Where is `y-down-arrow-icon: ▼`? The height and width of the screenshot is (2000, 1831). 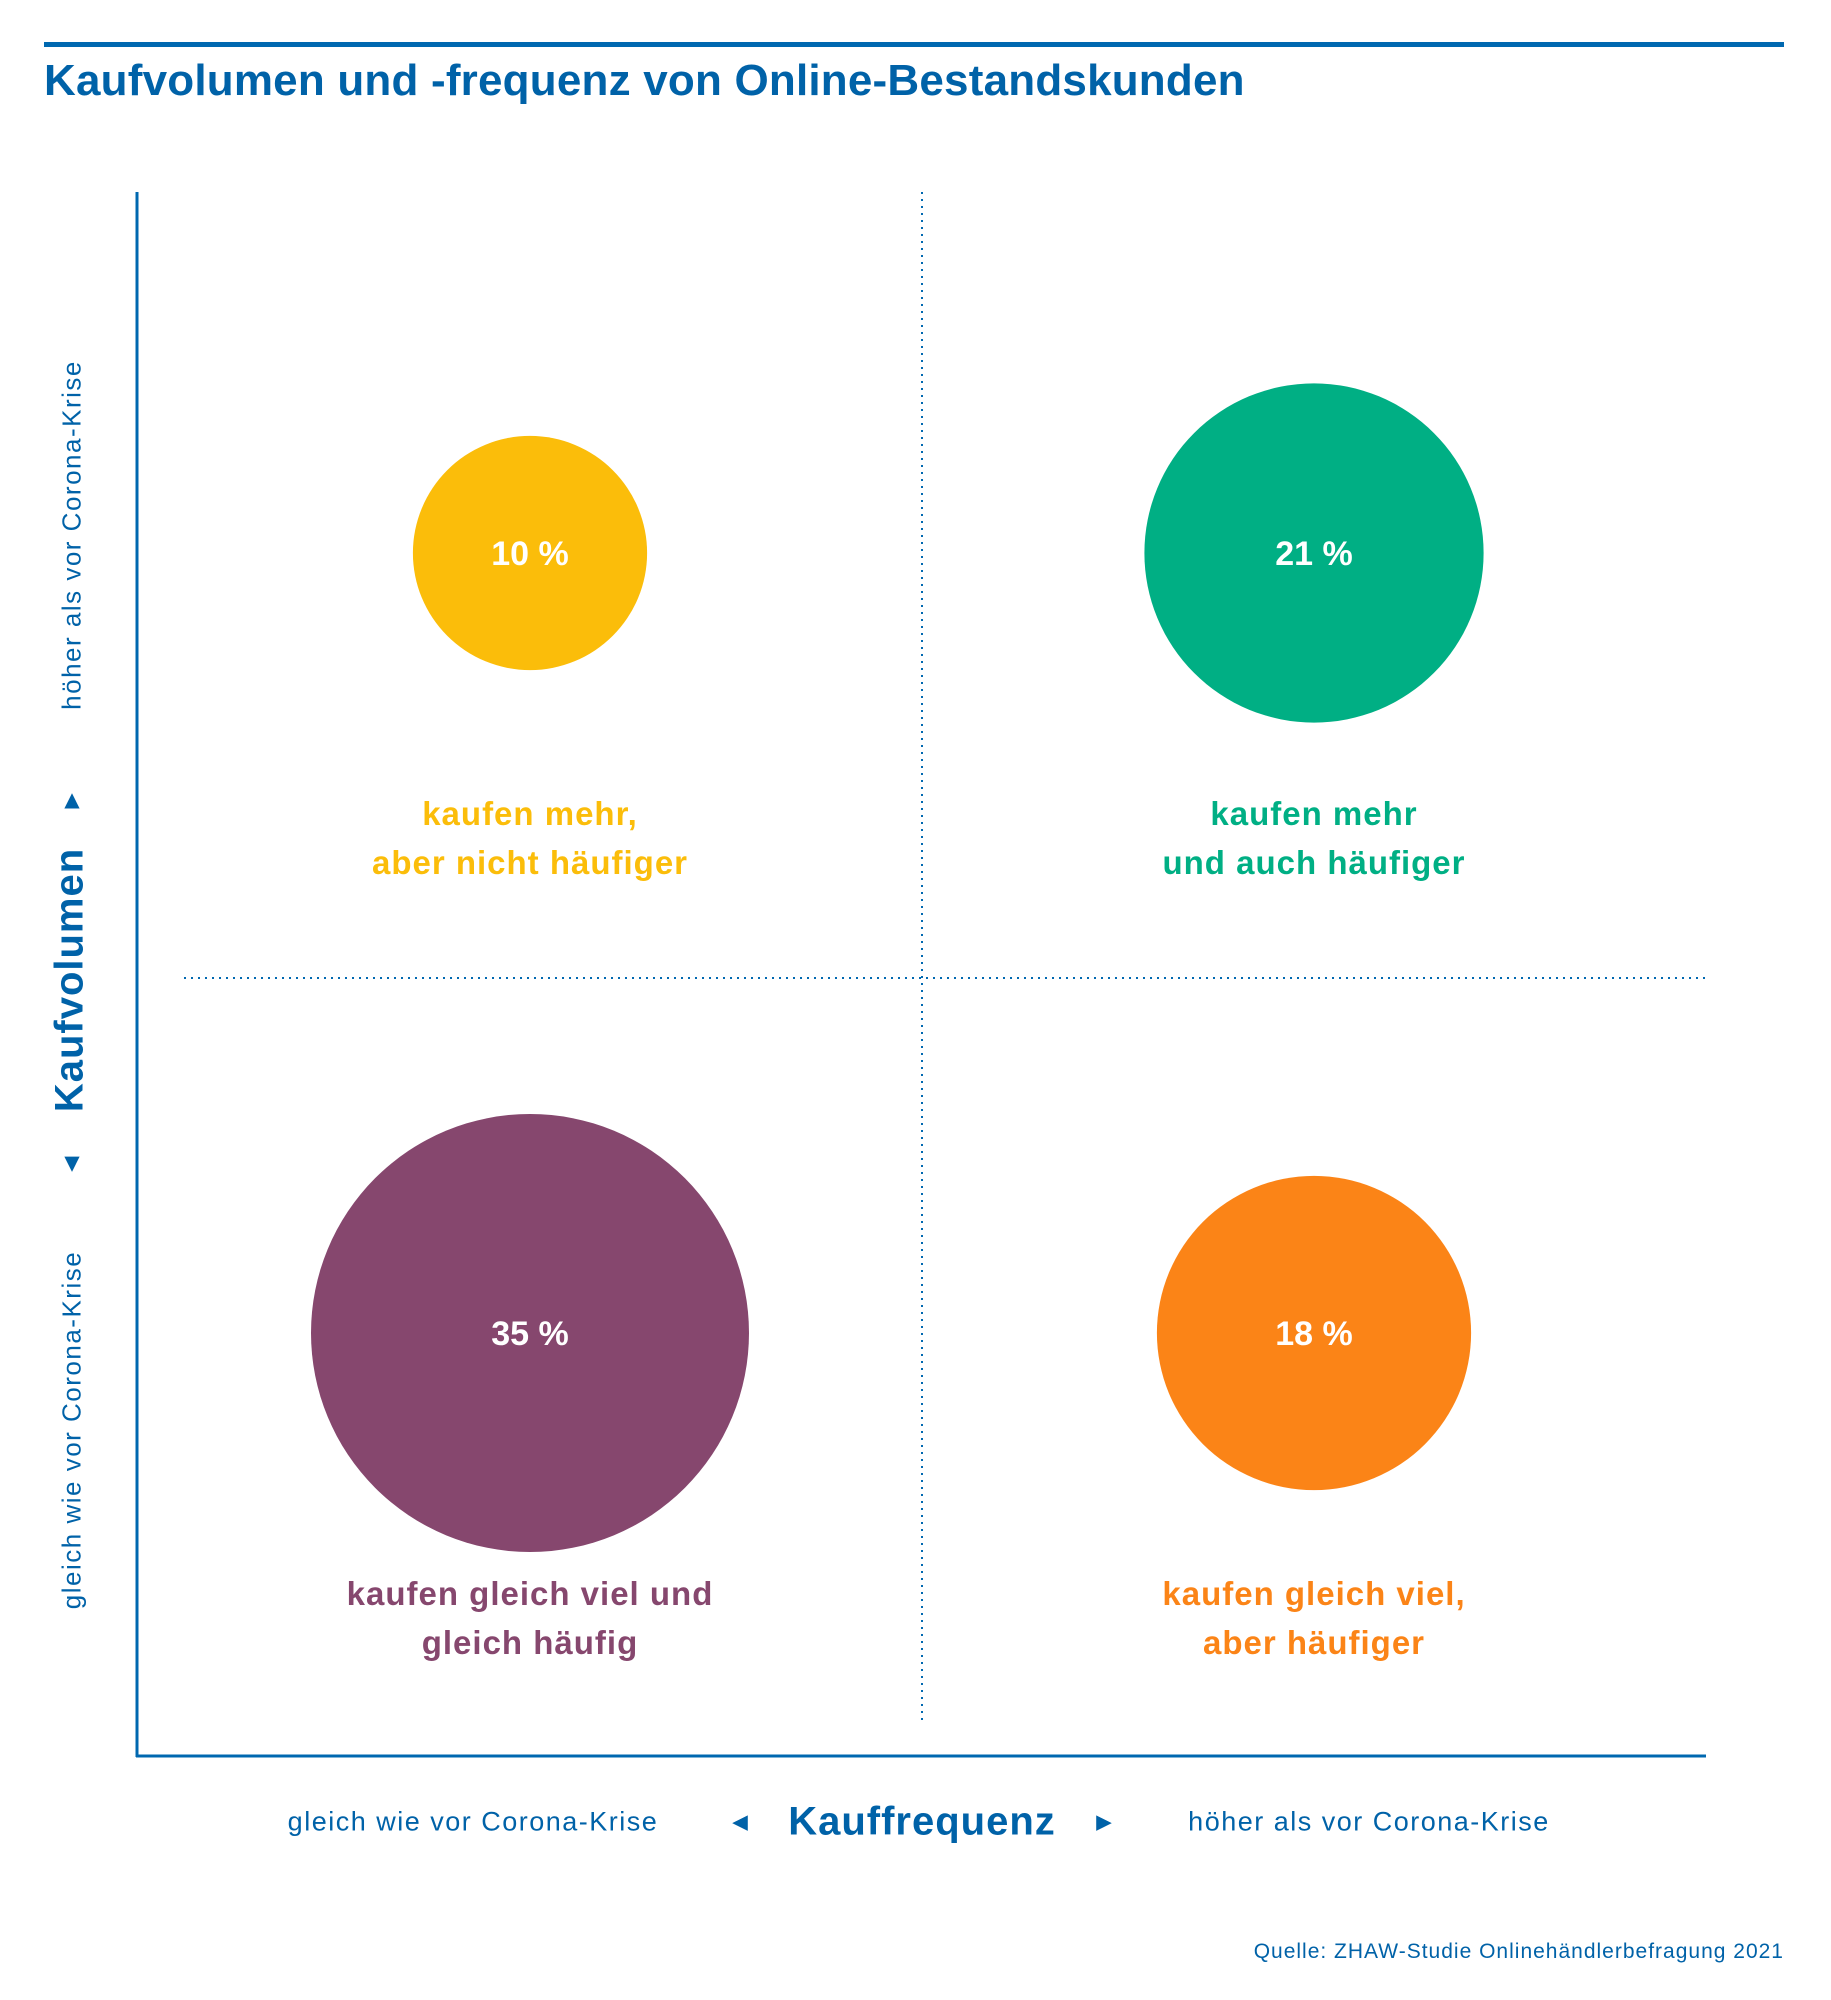
y-down-arrow-icon: ▼ is located at coordinates (72, 1162).